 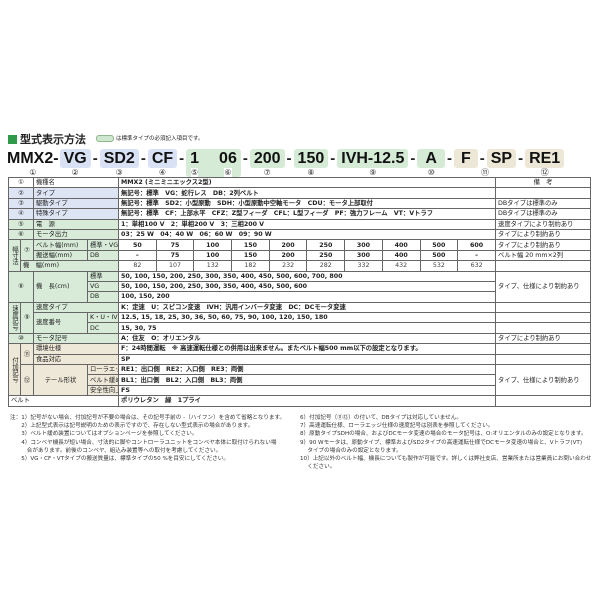 What do you see at coordinates (326, 255) in the screenshot?
I see `cell: 250` at bounding box center [326, 255].